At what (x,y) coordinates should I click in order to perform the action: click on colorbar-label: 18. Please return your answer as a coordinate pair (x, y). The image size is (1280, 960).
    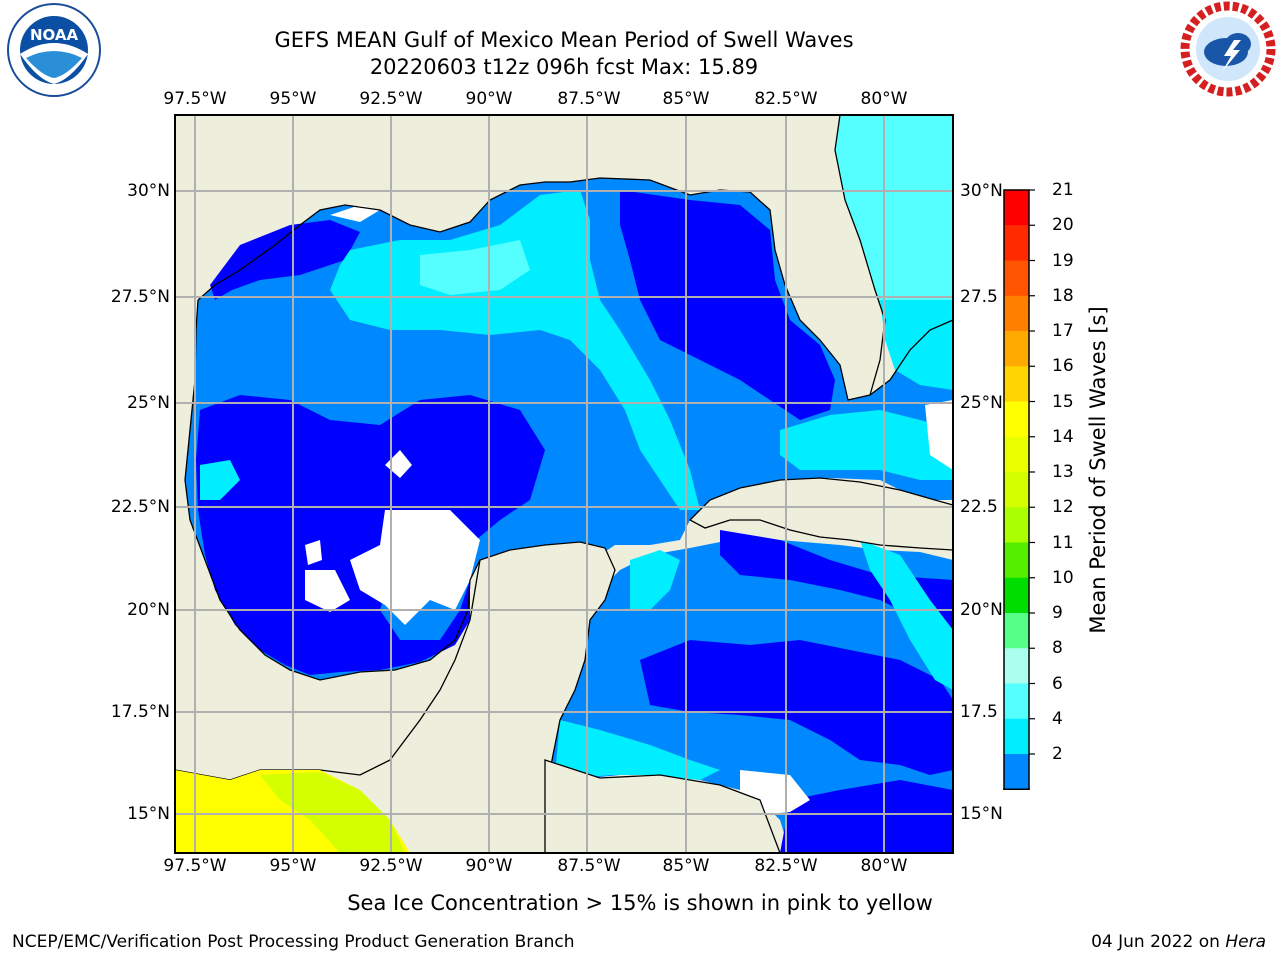
    Looking at the image, I should click on (1063, 295).